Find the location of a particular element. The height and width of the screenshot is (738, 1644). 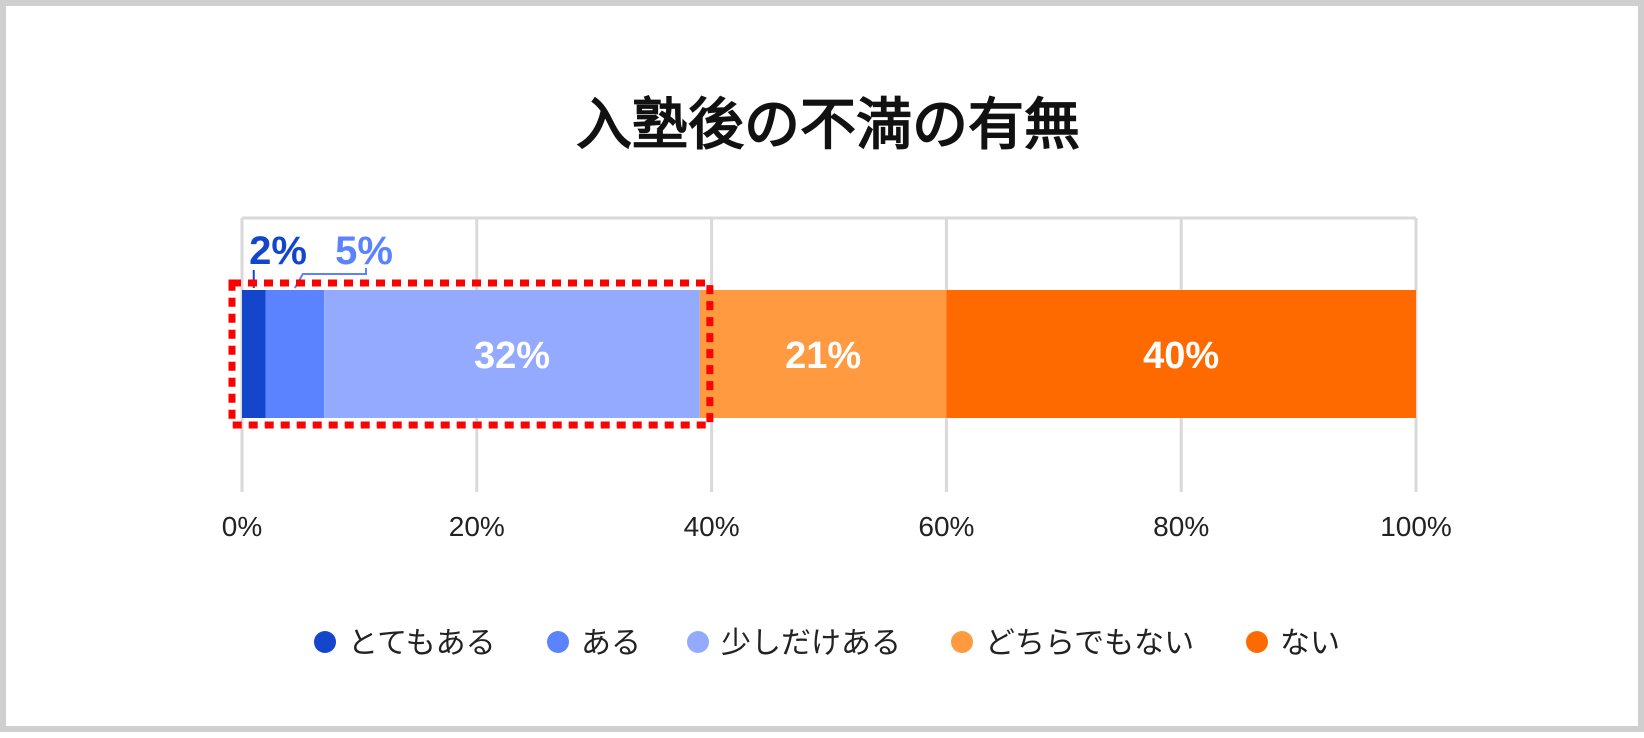

legend: とてもある ある 少しだけある どちらでもない ない is located at coordinates (827, 643).